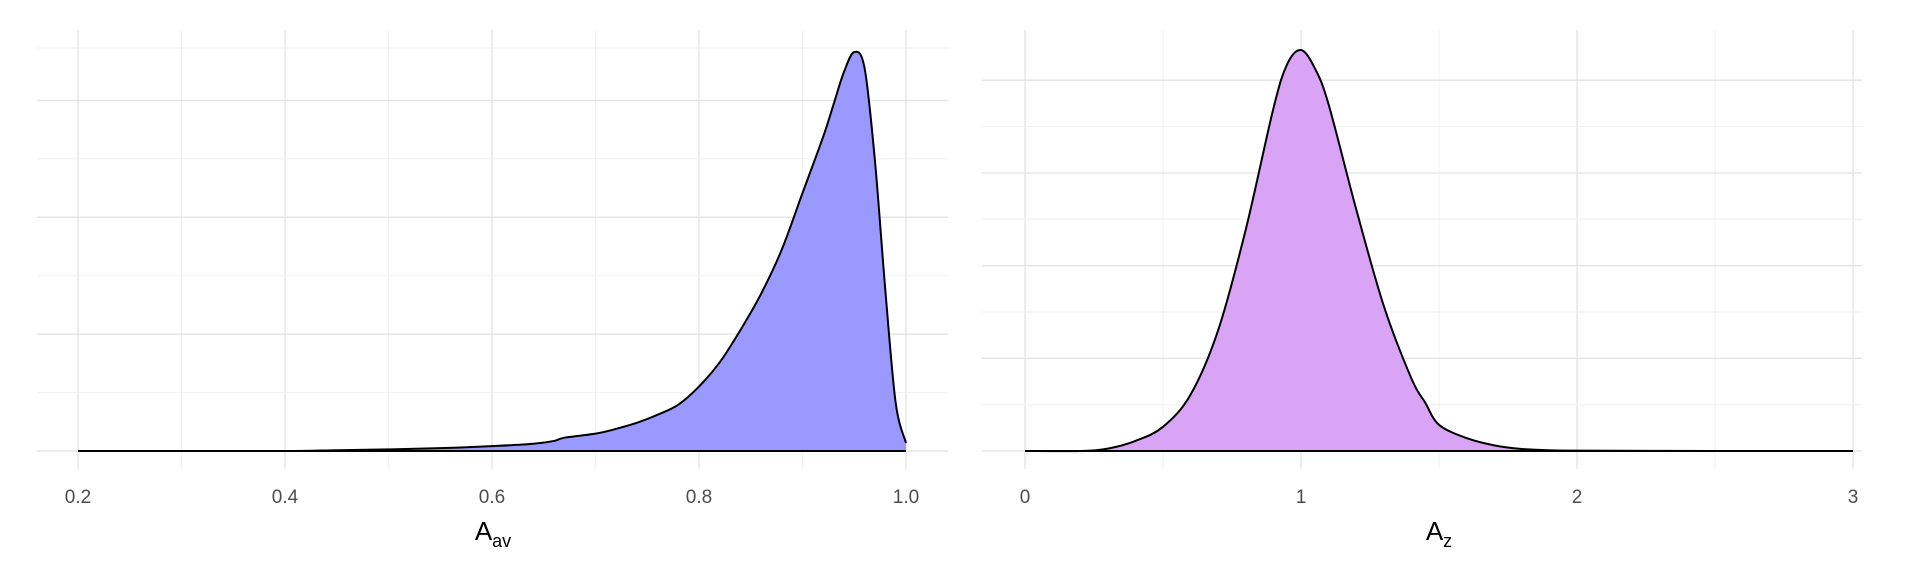 This screenshot has height=576, width=1920. Describe the element at coordinates (1025, 497) in the screenshot. I see `x-tick-label: 0` at that location.